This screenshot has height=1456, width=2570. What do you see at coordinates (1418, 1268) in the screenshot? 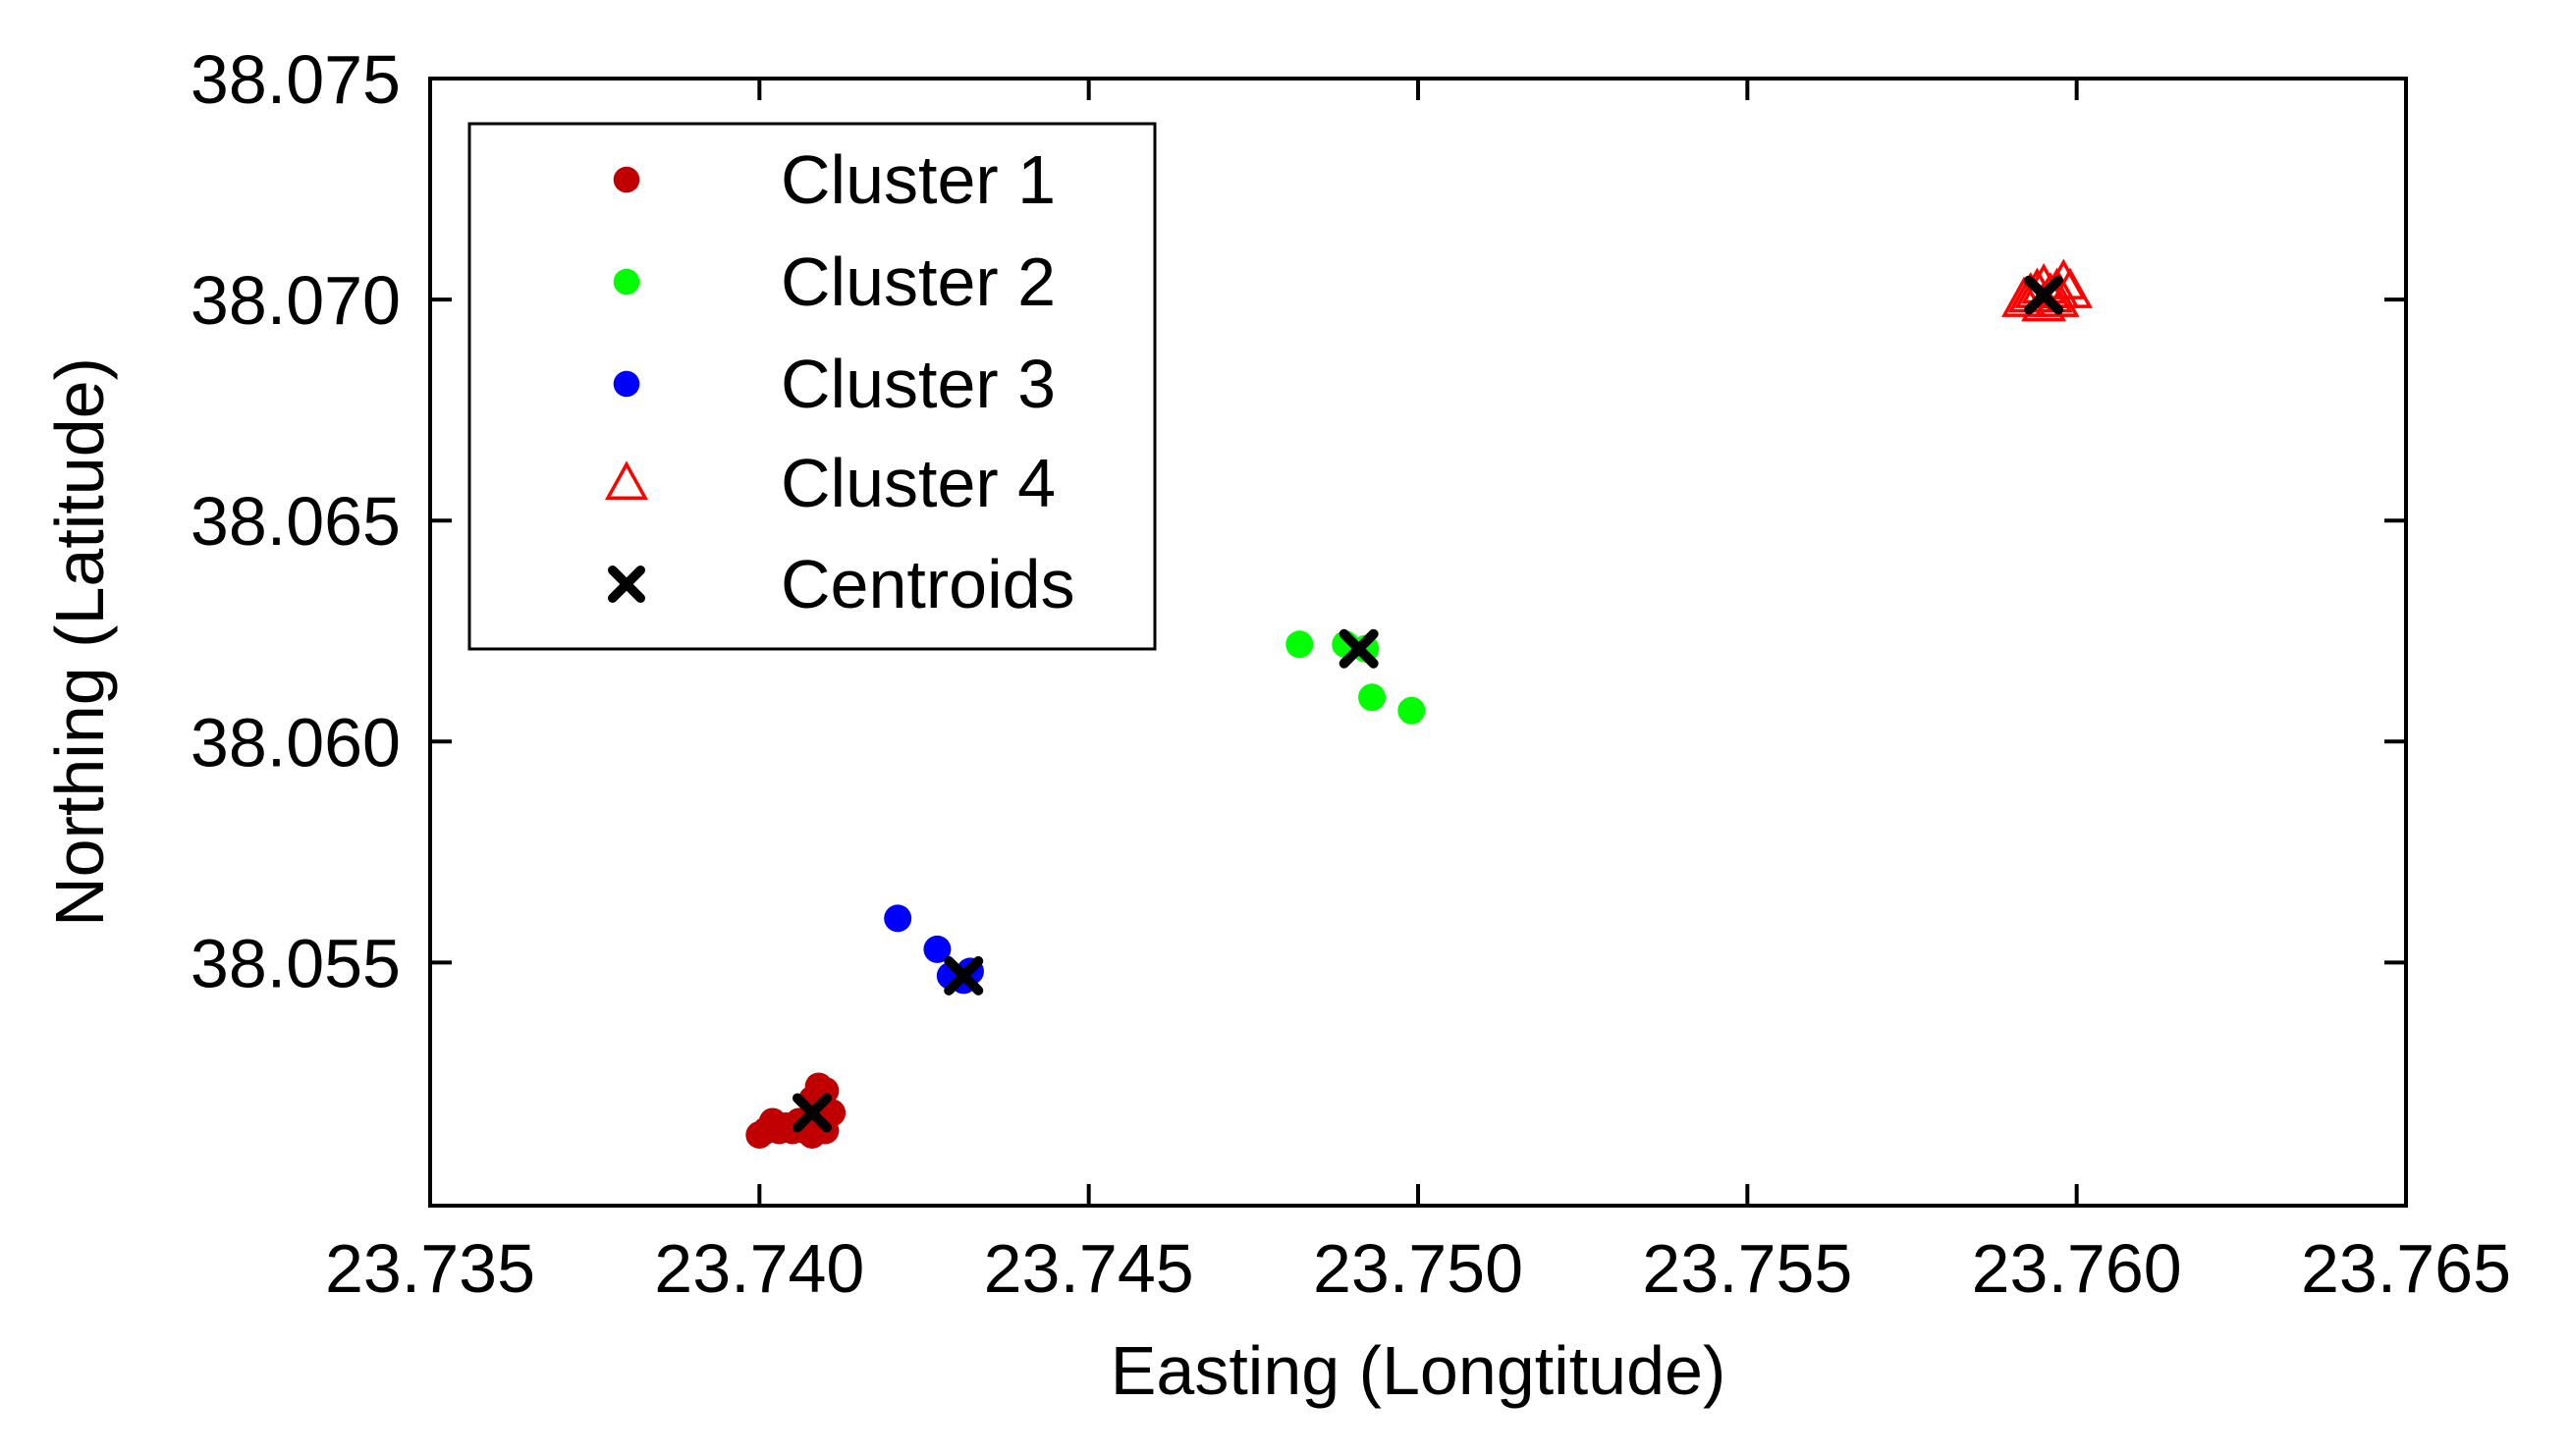
I see `x-tick-label: 23.750` at bounding box center [1418, 1268].